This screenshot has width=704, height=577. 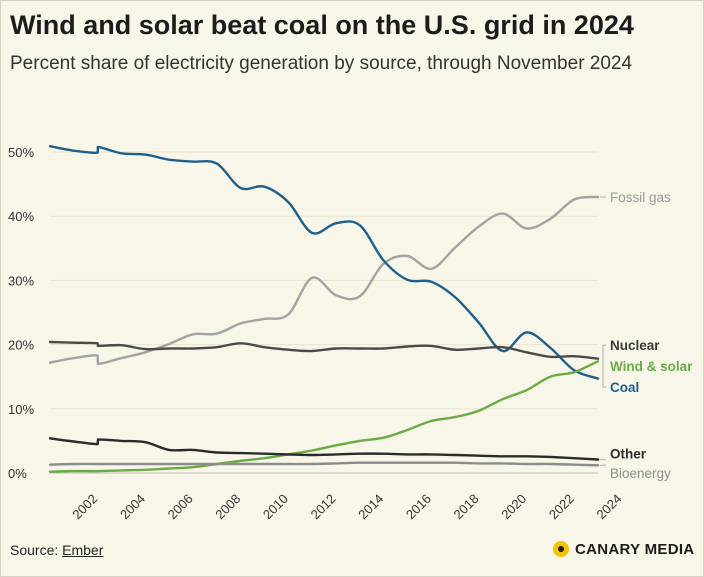 What do you see at coordinates (604, 366) in the screenshot?
I see `label-bracket` at bounding box center [604, 366].